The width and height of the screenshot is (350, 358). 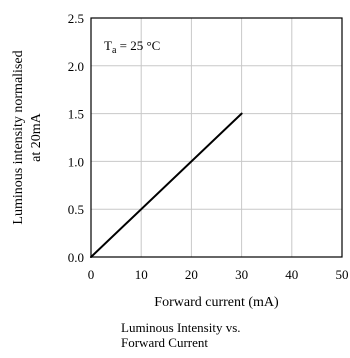 What do you see at coordinates (216, 302) in the screenshot?
I see `x-axis-title: Forward current (mA)` at bounding box center [216, 302].